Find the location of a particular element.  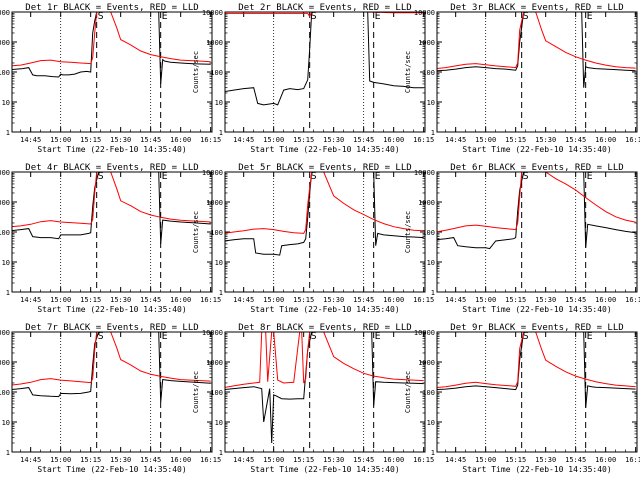

chart-title: Det 5r BLACK = Events, RED = LLD is located at coordinates (324, 168).